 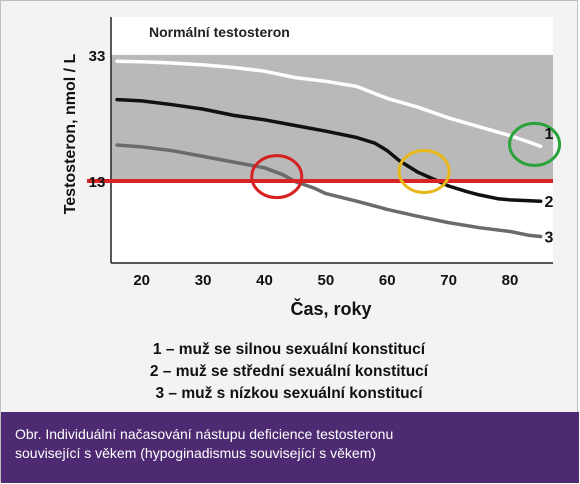 I want to click on x-tick-label-60: 60, so click(x=387, y=280).